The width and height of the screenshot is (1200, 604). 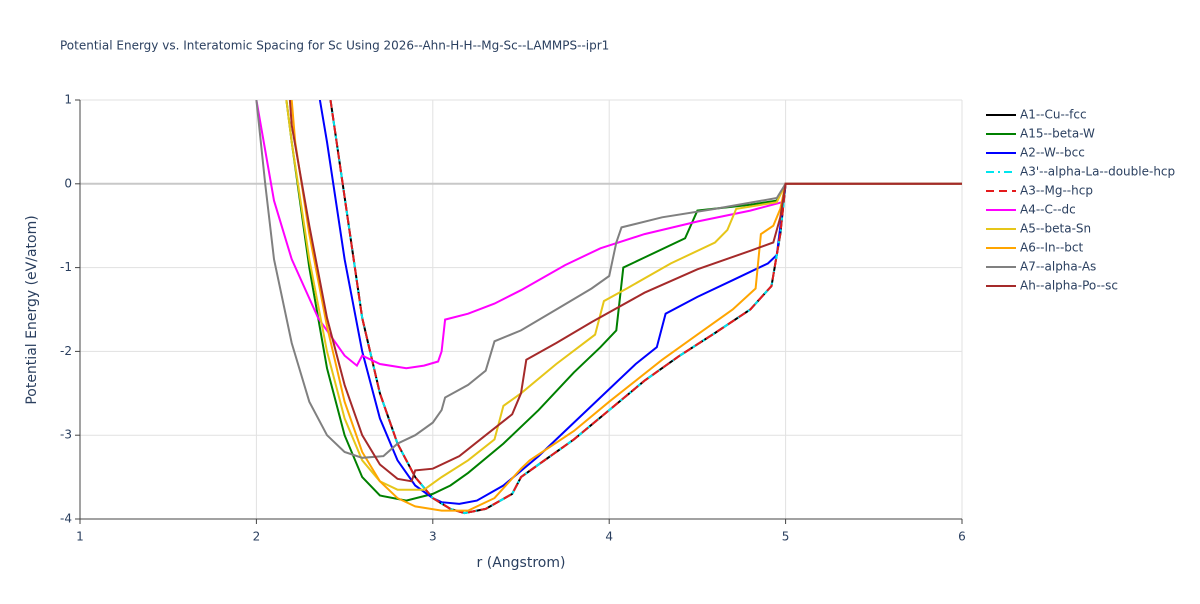 What do you see at coordinates (1055, 229) in the screenshot?
I see `legend-label: A5--beta-Sn` at bounding box center [1055, 229].